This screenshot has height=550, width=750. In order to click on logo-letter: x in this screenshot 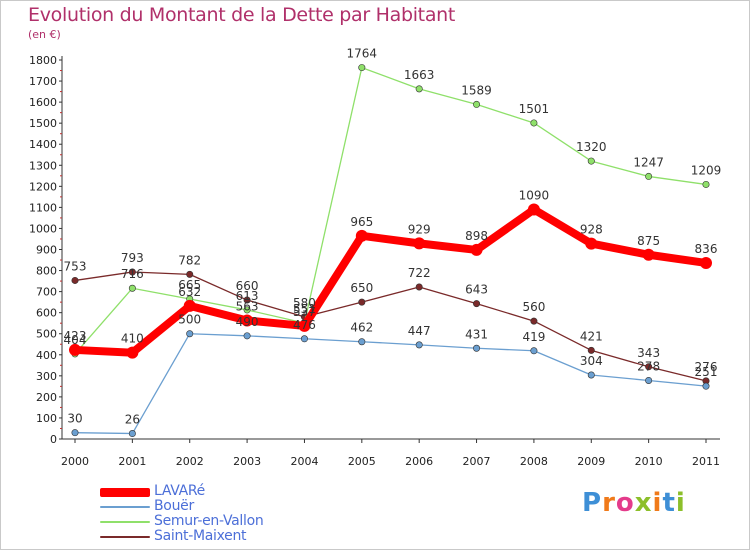, I will do `click(643, 503)`.